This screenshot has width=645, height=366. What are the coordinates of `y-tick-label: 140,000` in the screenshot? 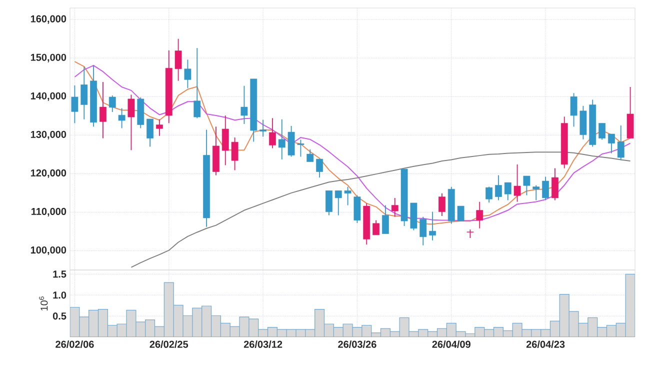 It's located at (48, 96).